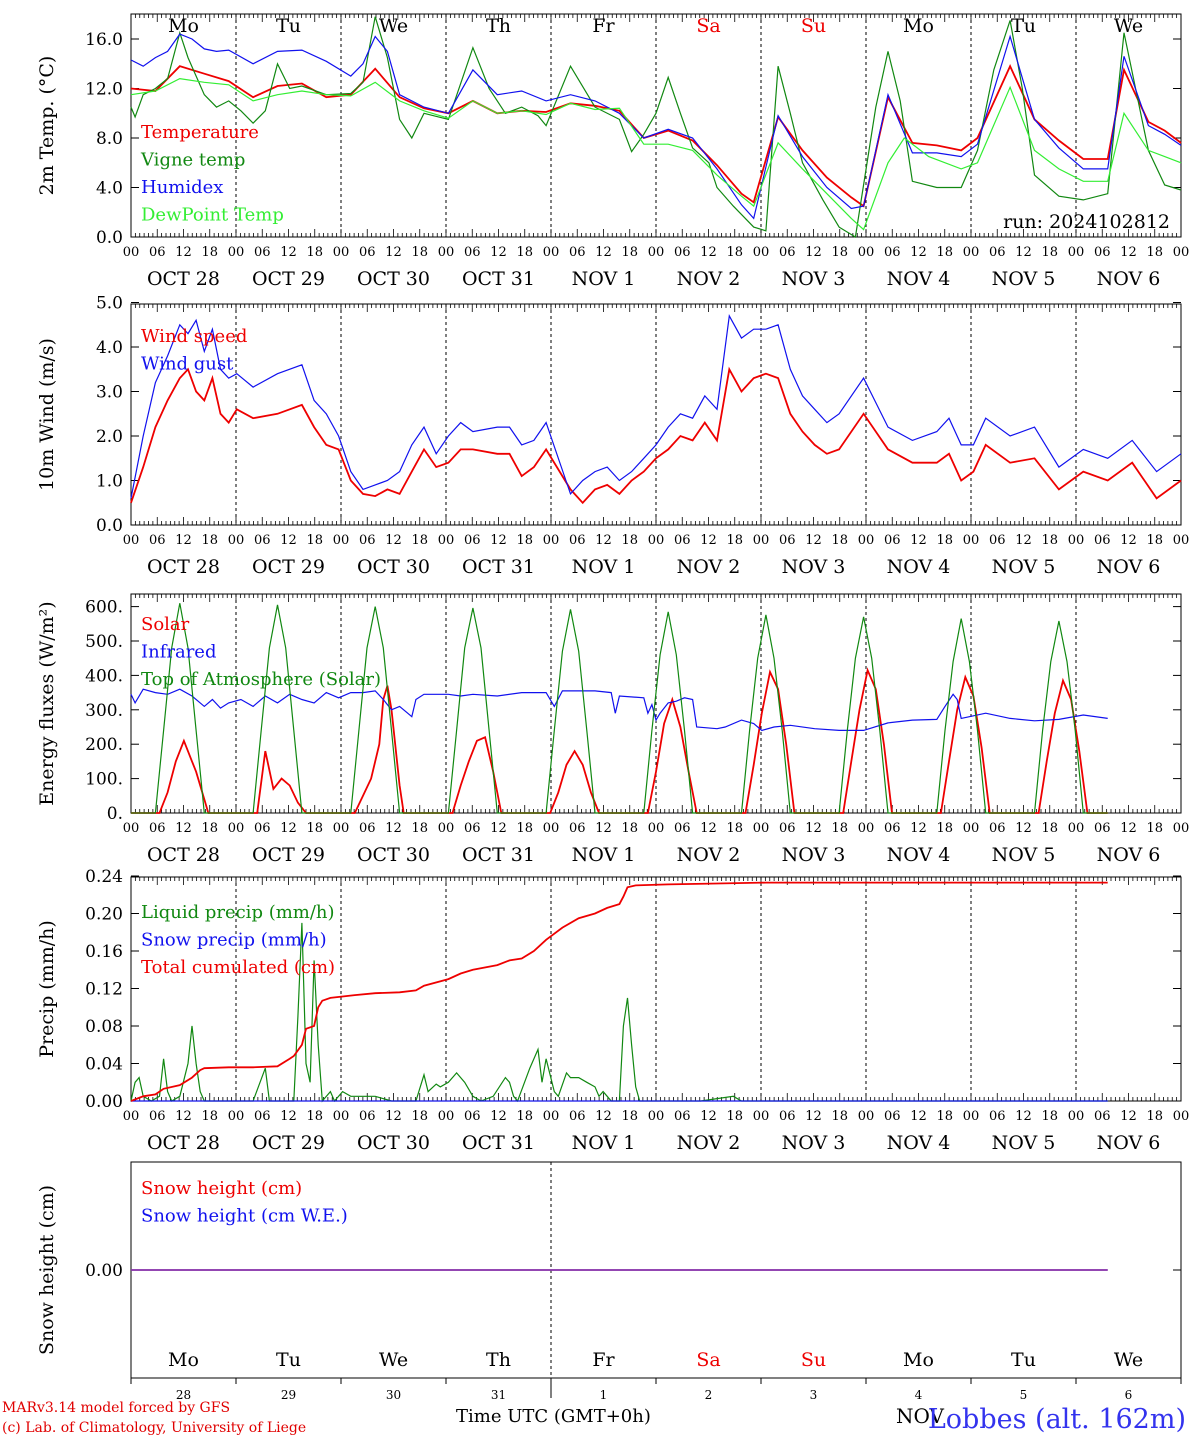 The height and width of the screenshot is (1440, 1194). What do you see at coordinates (238, 912) in the screenshot?
I see `legend-entry: Liquid precip (mm/h)` at bounding box center [238, 912].